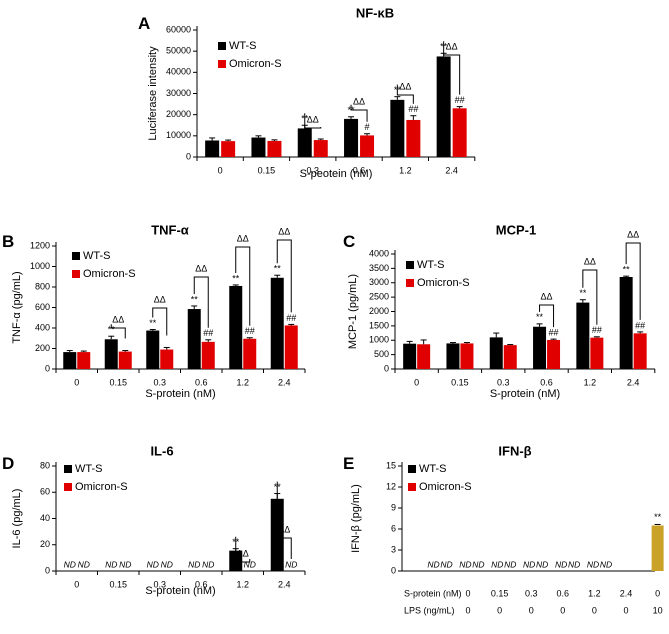  Describe the element at coordinates (393, 549) in the screenshot. I see `panel-e-ytick-label: 3` at that location.